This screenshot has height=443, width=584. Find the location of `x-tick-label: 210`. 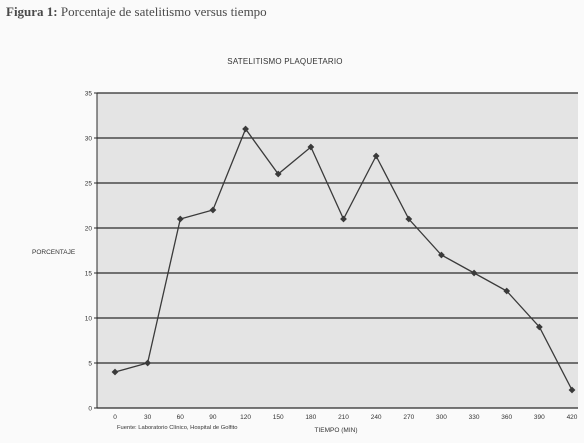

x-tick-label: 210 is located at coordinates (343, 417).